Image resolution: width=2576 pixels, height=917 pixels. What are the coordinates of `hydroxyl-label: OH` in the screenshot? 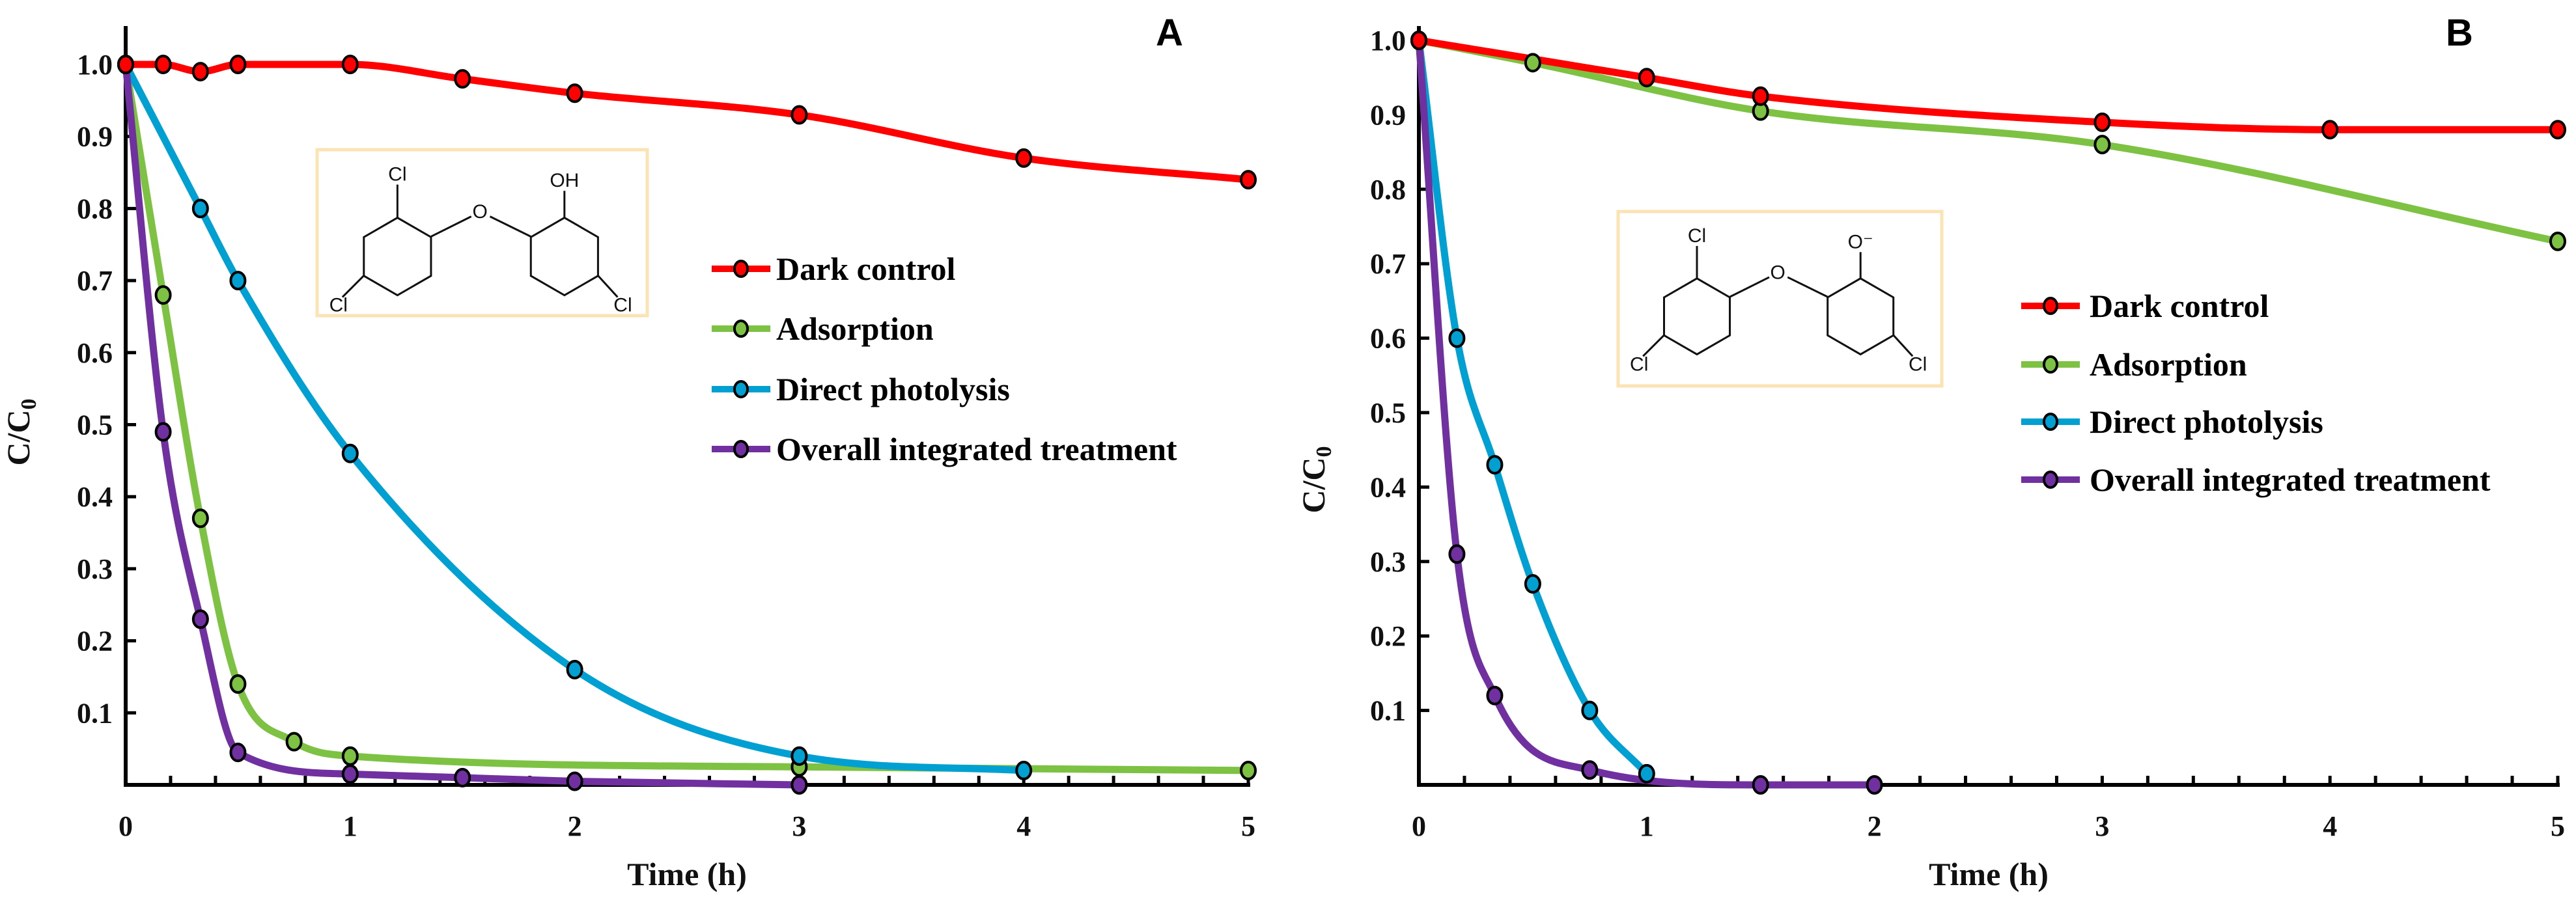 It's located at (565, 180).